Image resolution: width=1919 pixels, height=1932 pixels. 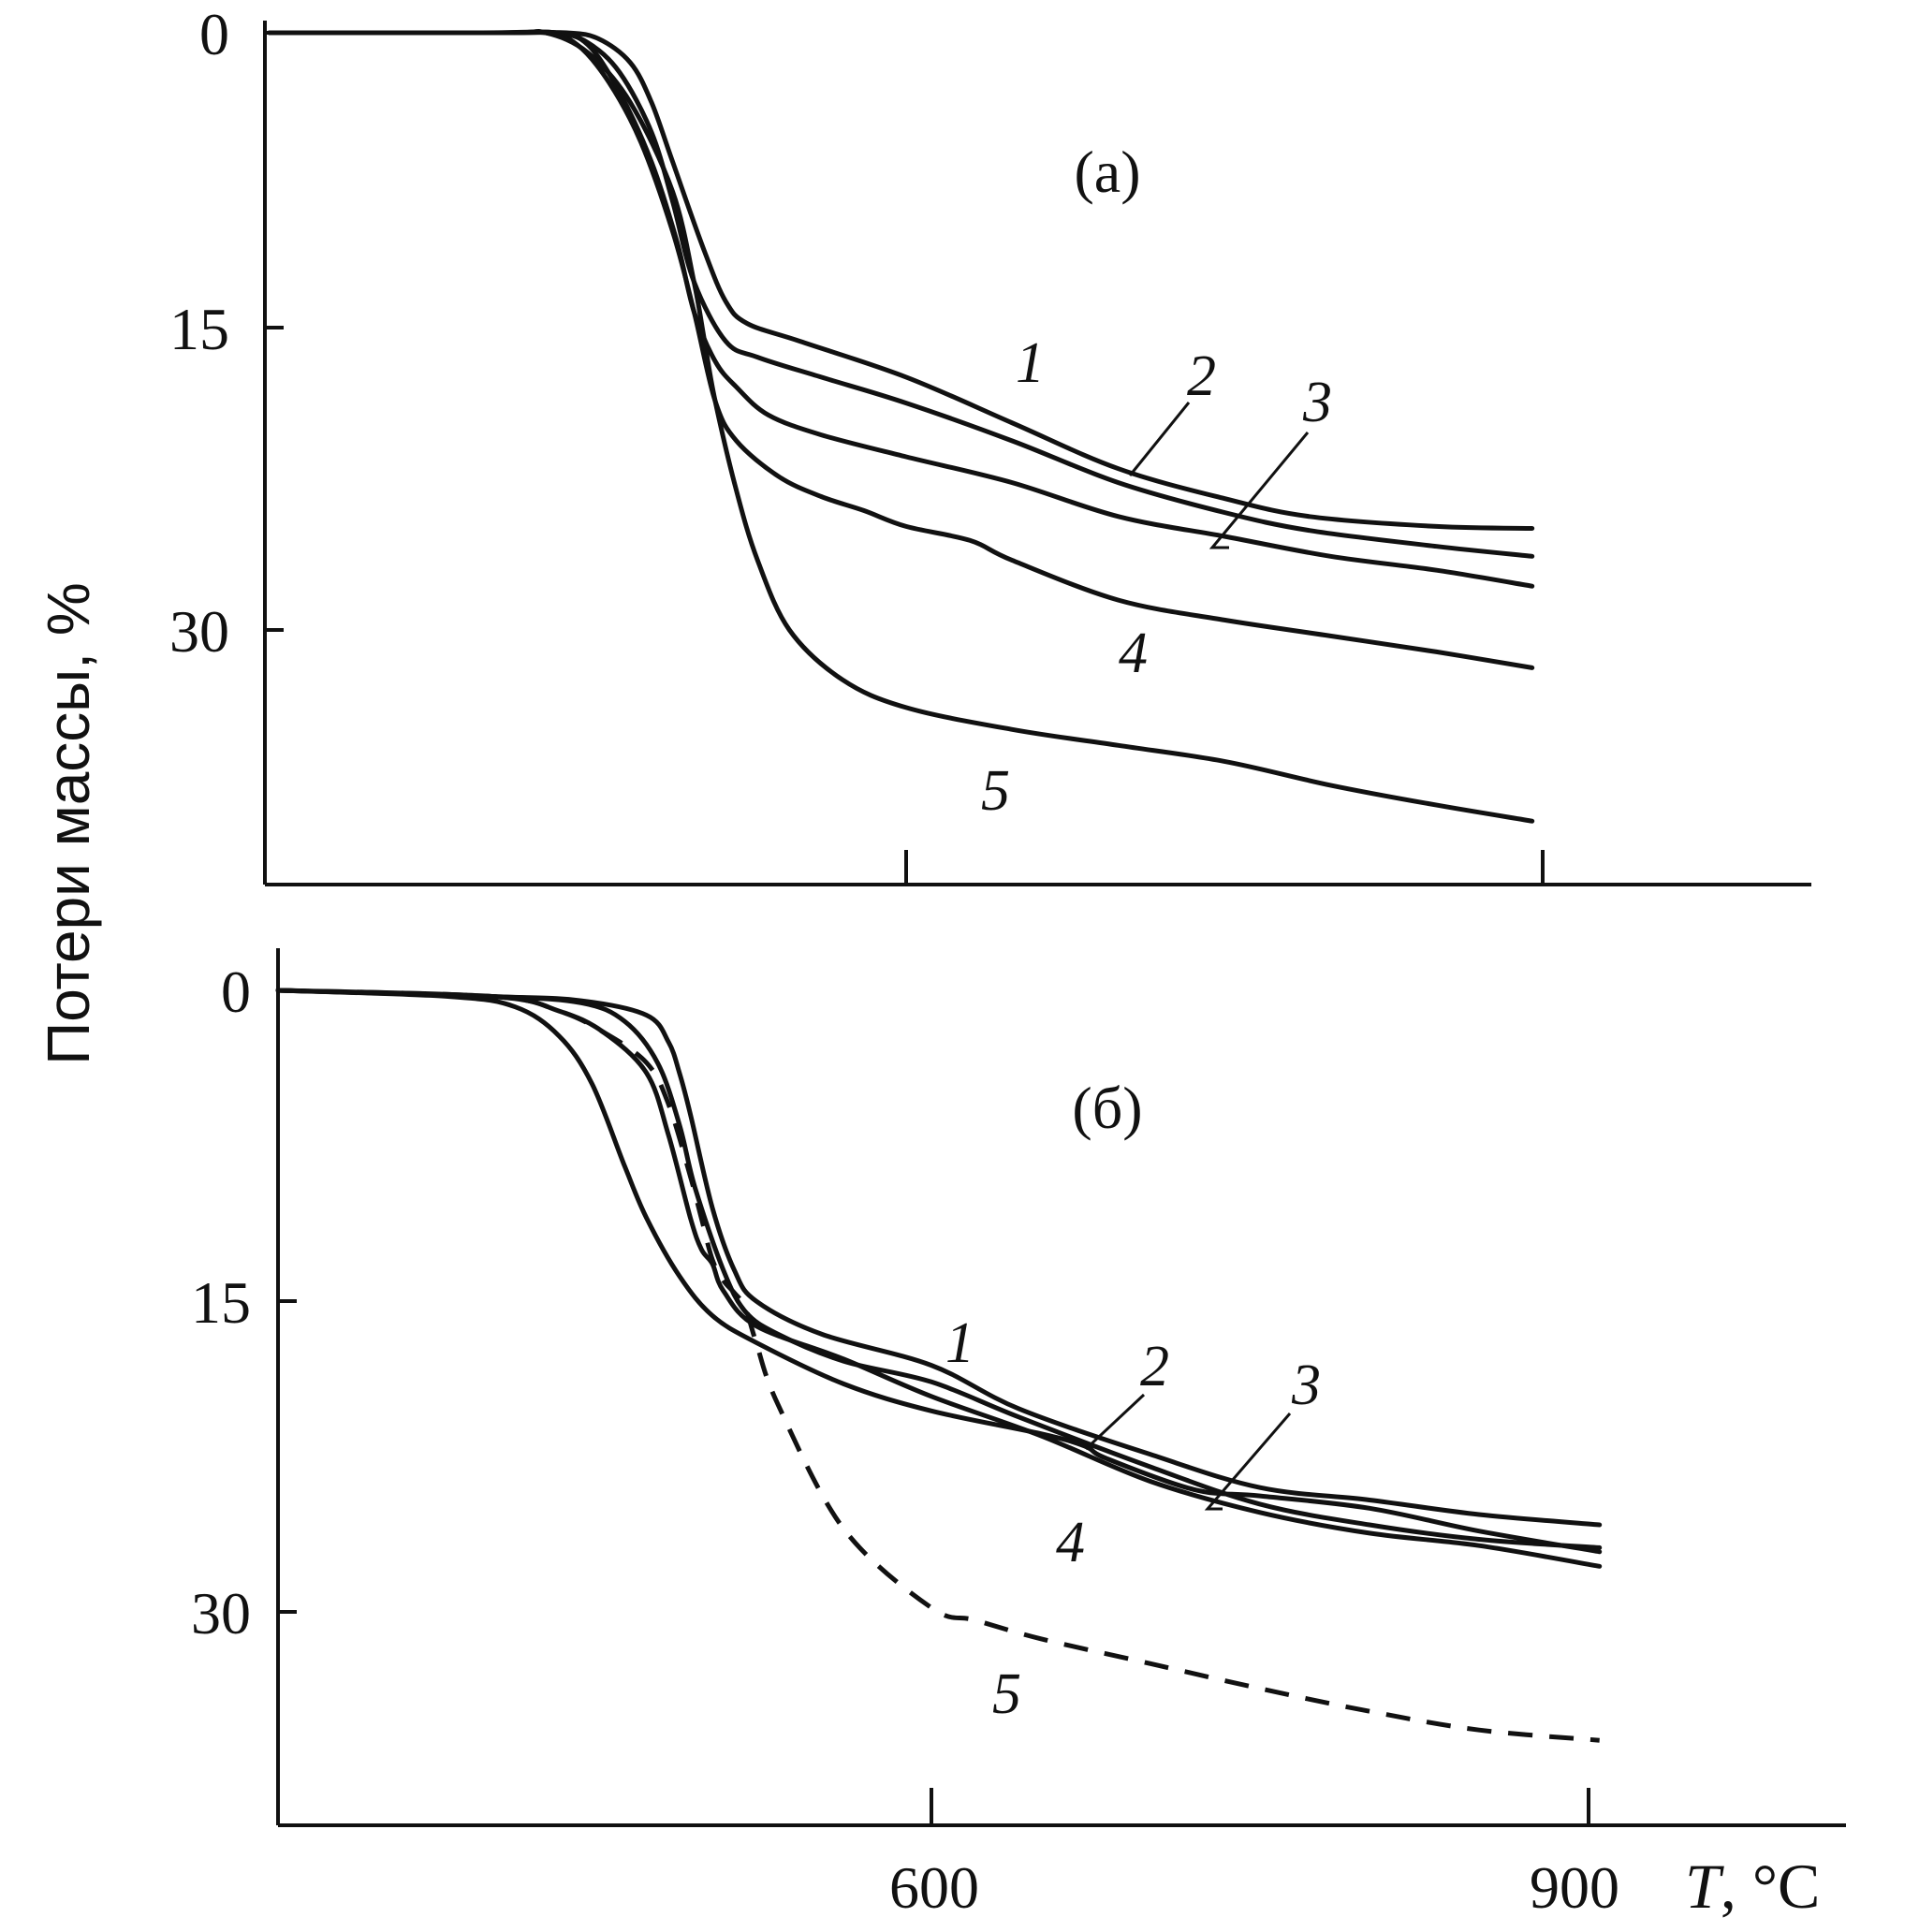 I want to click on x-axis-label: T, °C, so click(x=1753, y=1886).